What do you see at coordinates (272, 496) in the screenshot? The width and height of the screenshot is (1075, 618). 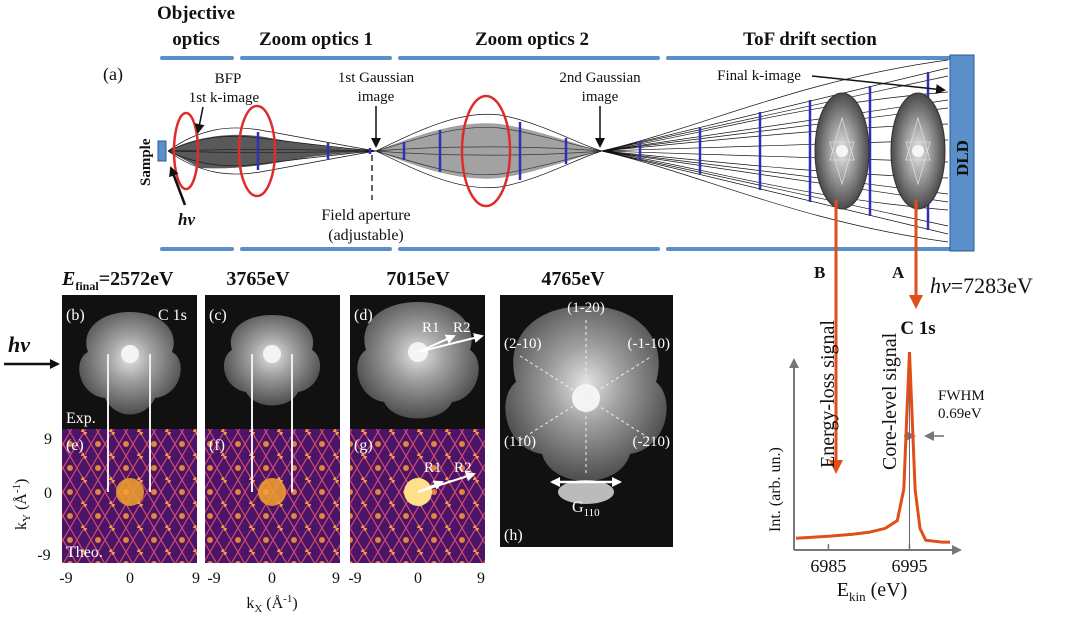 I see `panel-f: (f)` at bounding box center [272, 496].